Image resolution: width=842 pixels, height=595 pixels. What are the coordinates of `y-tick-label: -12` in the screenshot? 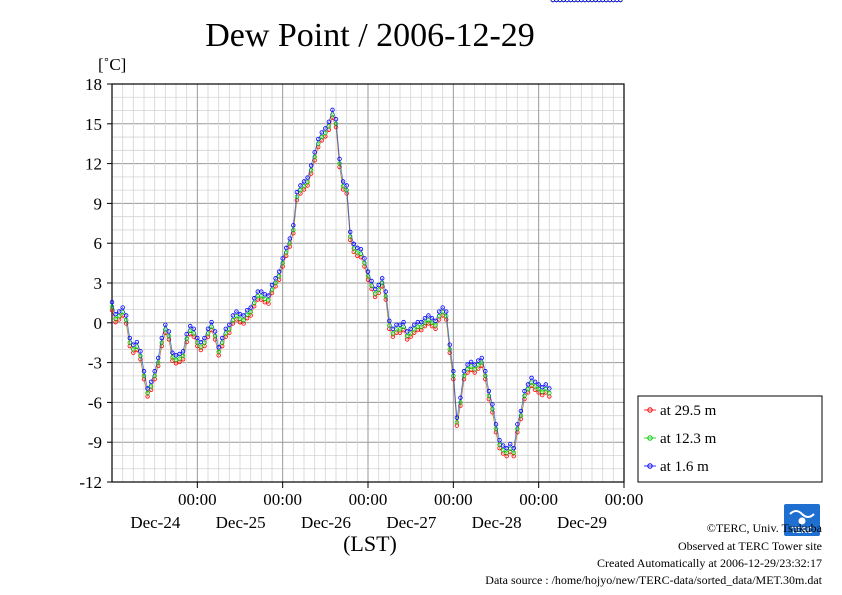 It's located at (90, 482).